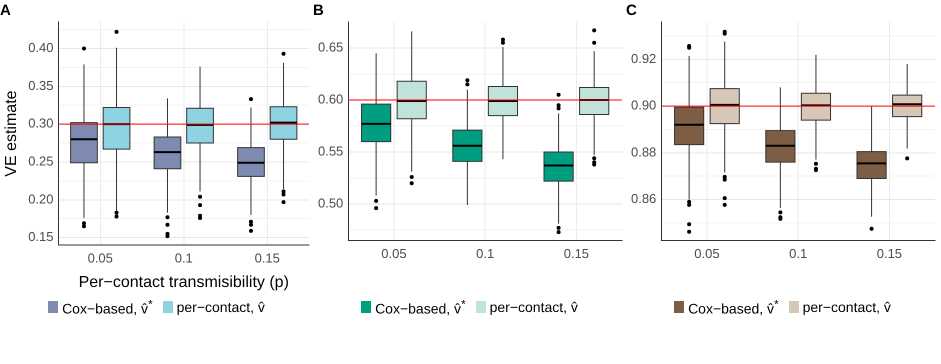 This screenshot has height=364, width=941. I want to click on y-tick-label: 0.25, so click(41, 161).